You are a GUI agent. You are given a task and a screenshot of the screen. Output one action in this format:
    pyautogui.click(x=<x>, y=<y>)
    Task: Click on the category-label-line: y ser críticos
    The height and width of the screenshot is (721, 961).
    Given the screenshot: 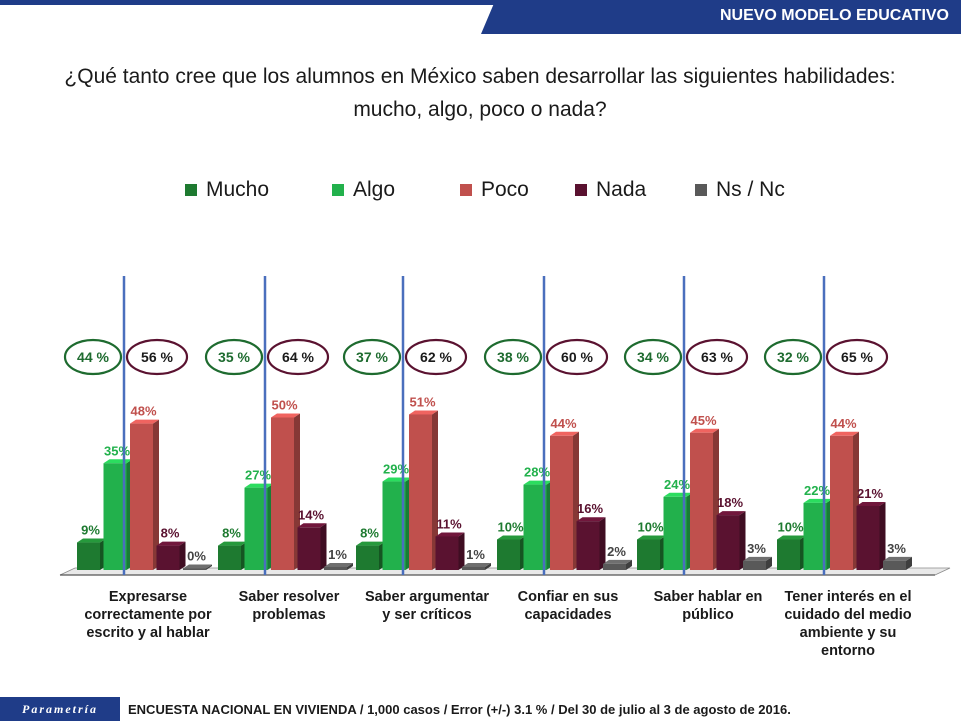 What is the action you would take?
    pyautogui.click(x=427, y=615)
    